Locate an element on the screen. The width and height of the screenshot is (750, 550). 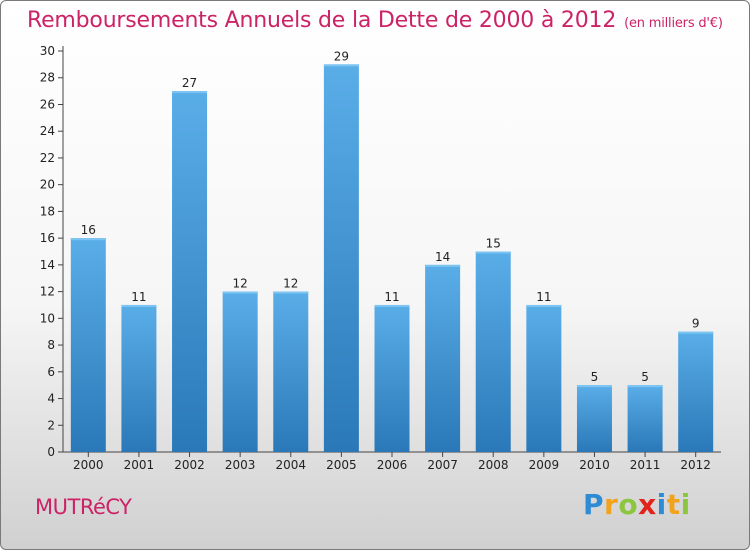
y-tick-label: 26 is located at coordinates (47, 104).